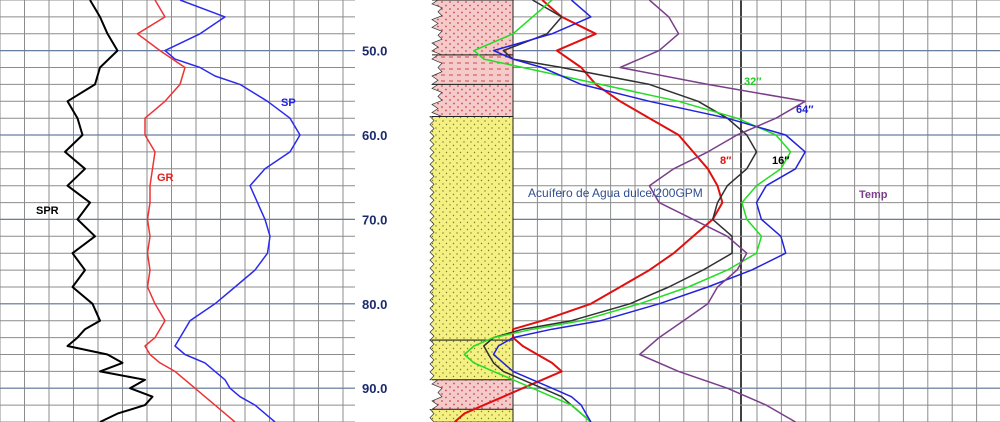 This screenshot has width=1000, height=422. Describe the element at coordinates (374, 219) in the screenshot. I see `depth-tick-label: 70.0` at that location.